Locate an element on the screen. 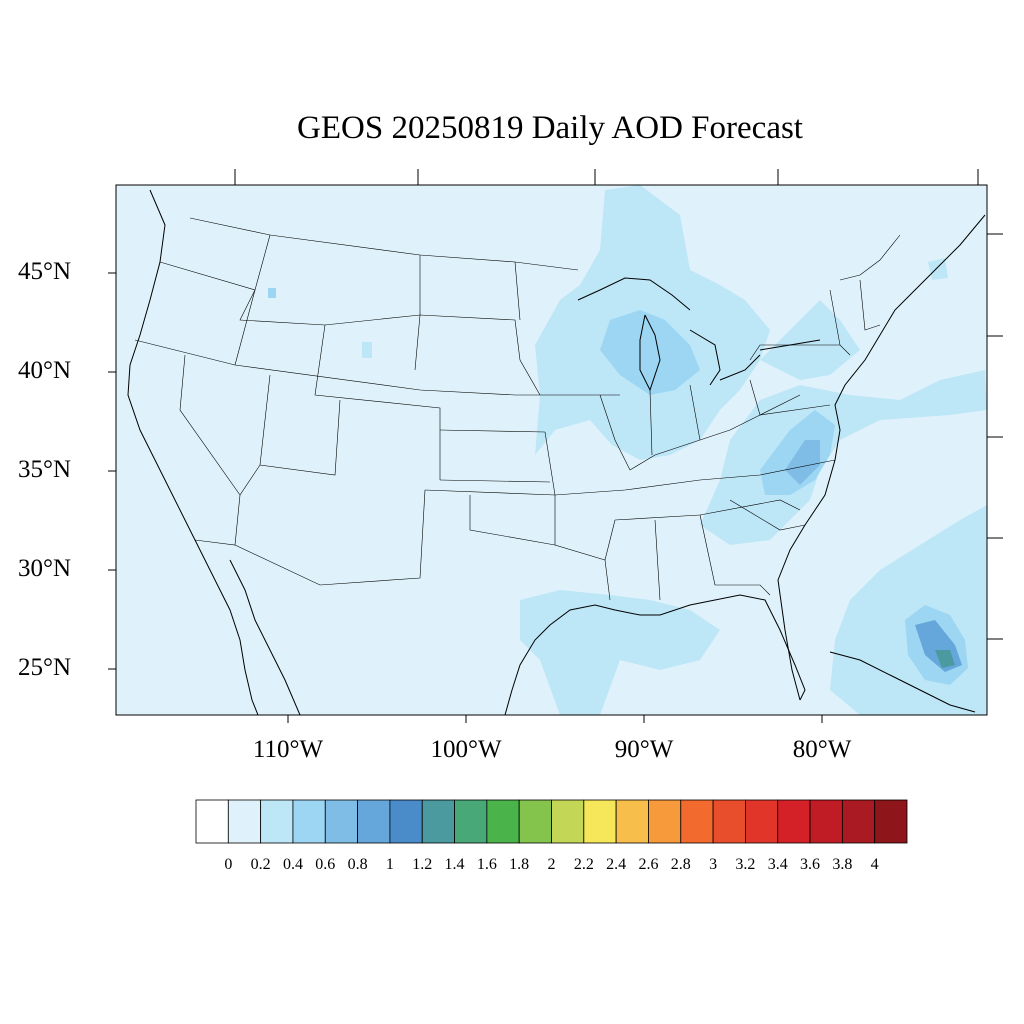 Image resolution: width=1024 pixels, height=1024 pixels. colorbar-label: 3.6 is located at coordinates (810, 864).